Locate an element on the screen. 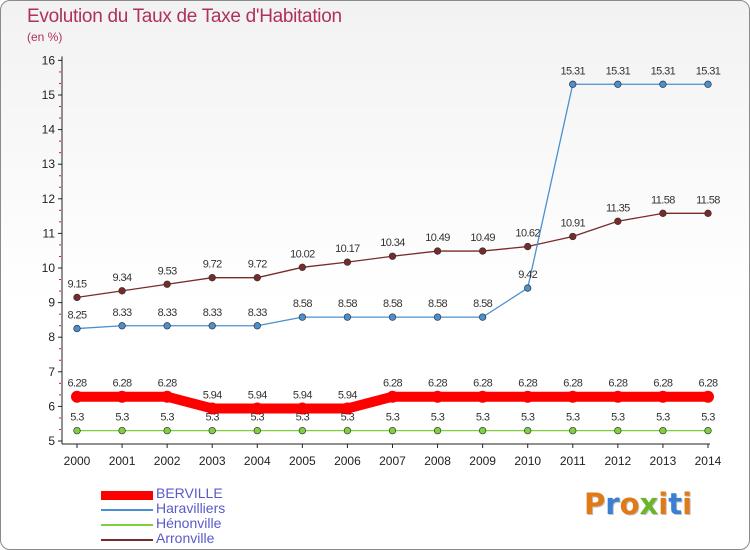  legend-label: Arronville is located at coordinates (185, 538).